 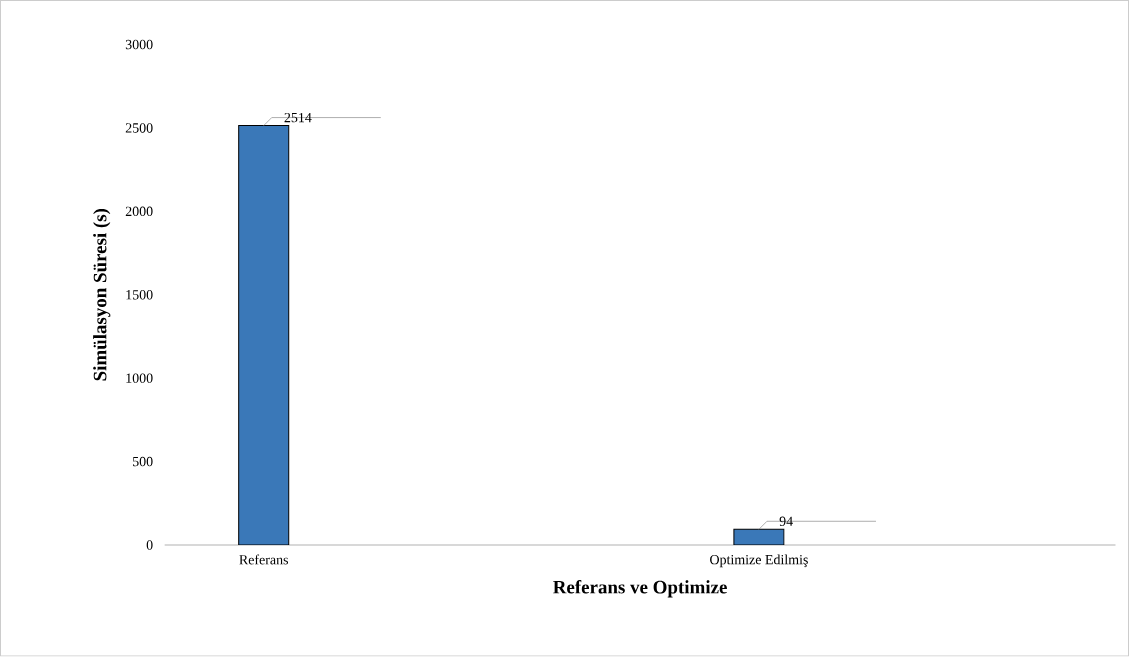 I want to click on data-label: 94, so click(x=786, y=521).